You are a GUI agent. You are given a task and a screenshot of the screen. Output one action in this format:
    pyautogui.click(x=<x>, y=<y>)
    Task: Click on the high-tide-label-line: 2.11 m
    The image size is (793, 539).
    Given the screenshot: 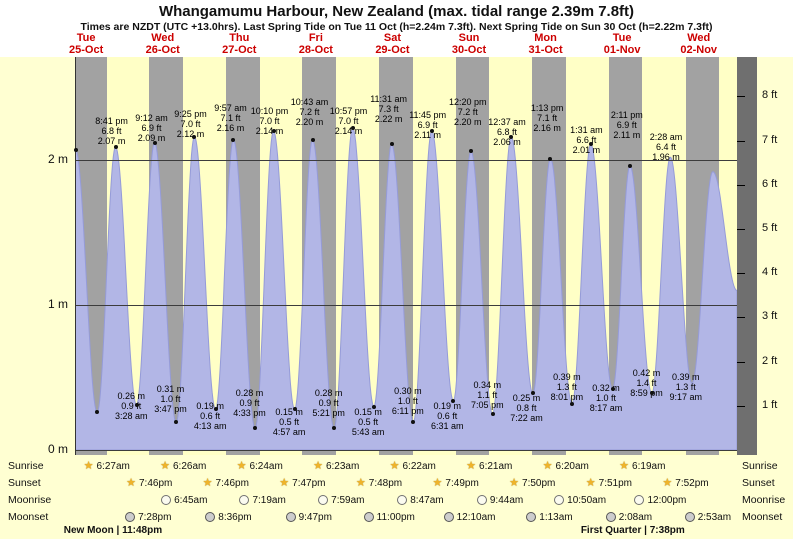 What is the action you would take?
    pyautogui.click(x=627, y=135)
    